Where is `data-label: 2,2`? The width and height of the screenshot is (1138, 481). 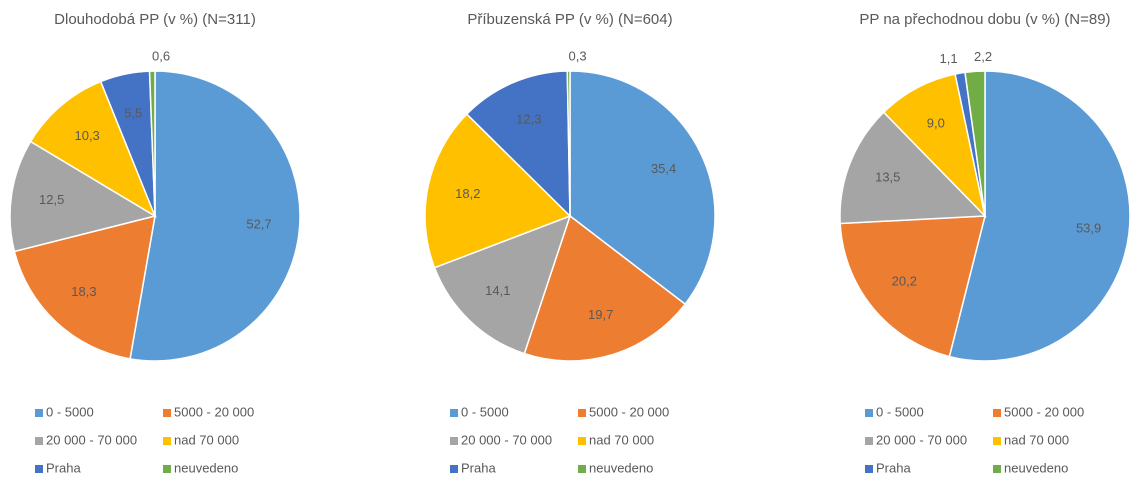 data-label: 2,2 is located at coordinates (983, 56).